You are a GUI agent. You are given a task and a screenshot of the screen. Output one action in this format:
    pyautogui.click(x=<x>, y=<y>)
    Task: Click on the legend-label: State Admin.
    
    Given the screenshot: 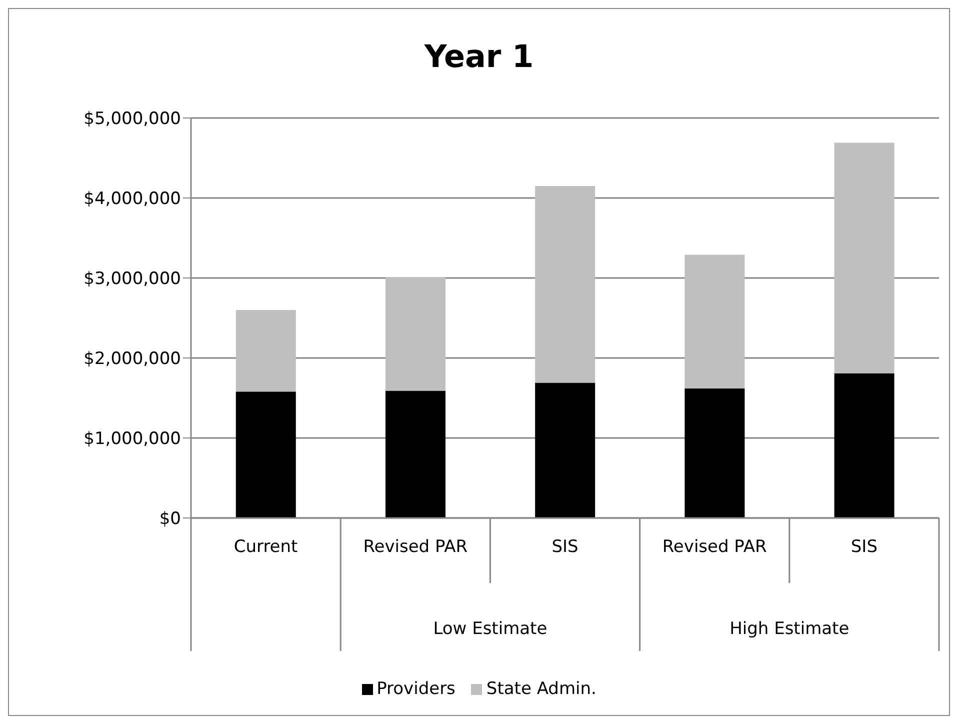 What is the action you would take?
    pyautogui.click(x=541, y=689)
    